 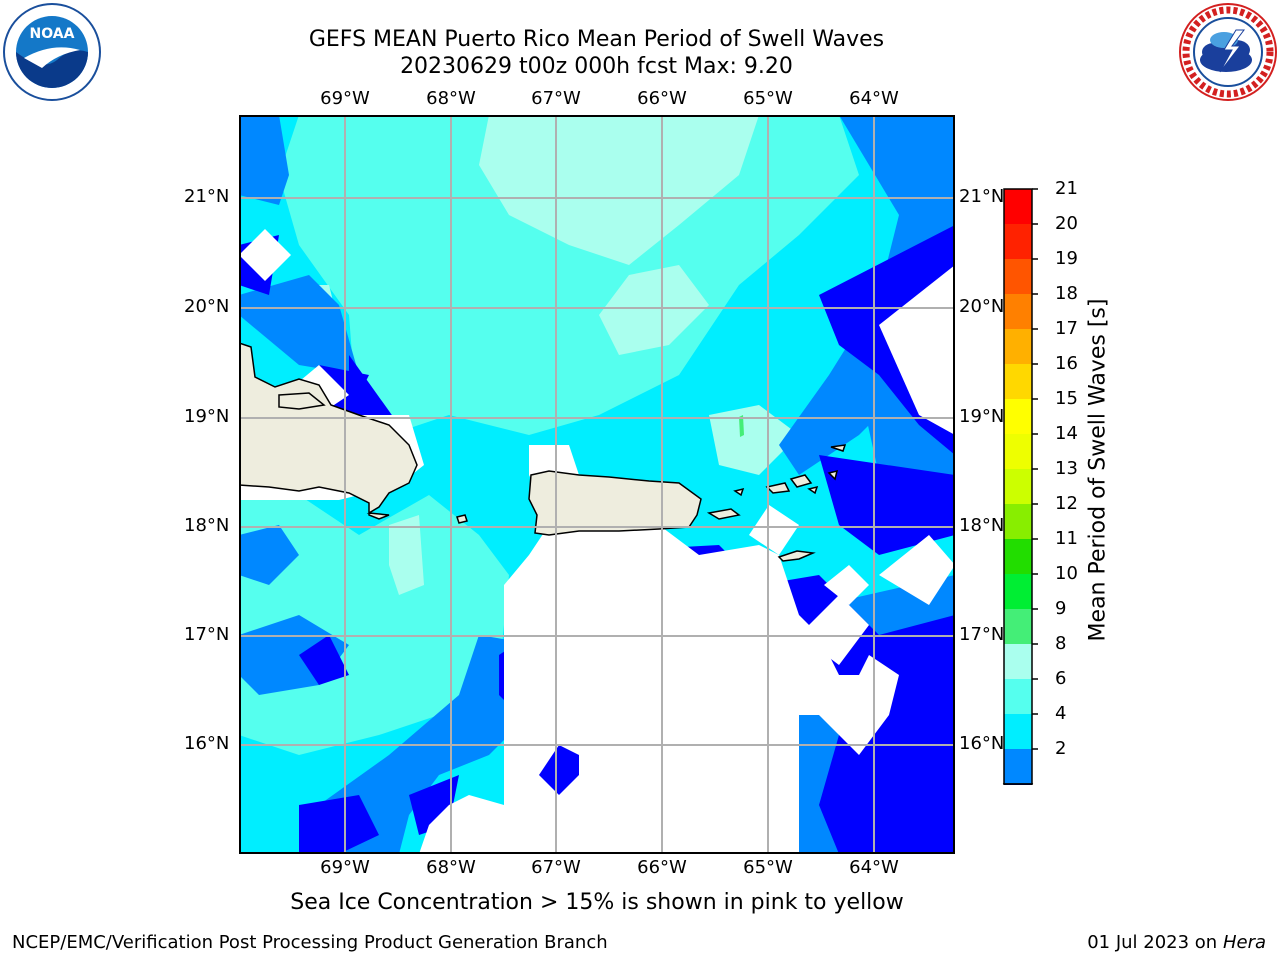 I want to click on colorbar-tick-label: 13, so click(x=1066, y=468).